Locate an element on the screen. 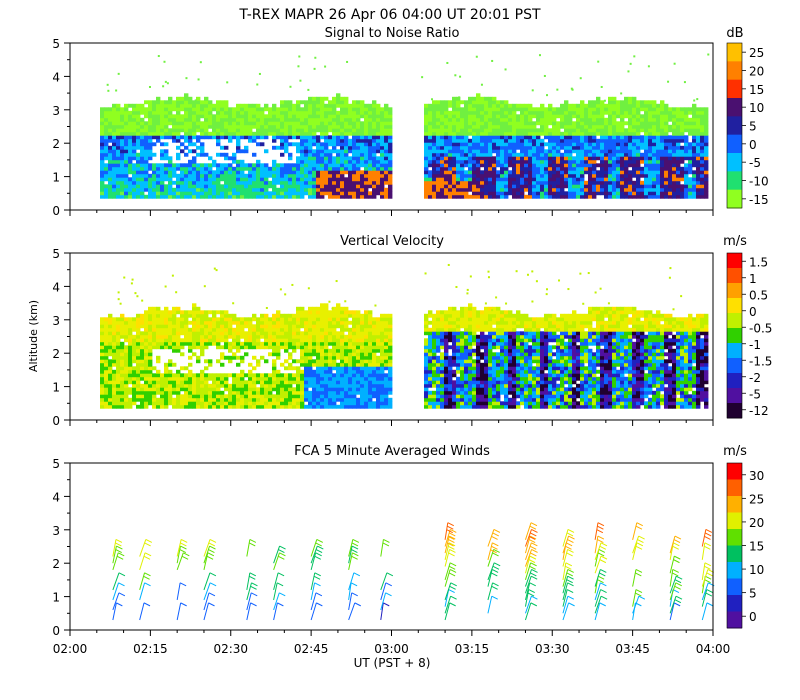 This screenshot has width=800, height=700. colorbar-tick-label: -5 is located at coordinates (755, 163).